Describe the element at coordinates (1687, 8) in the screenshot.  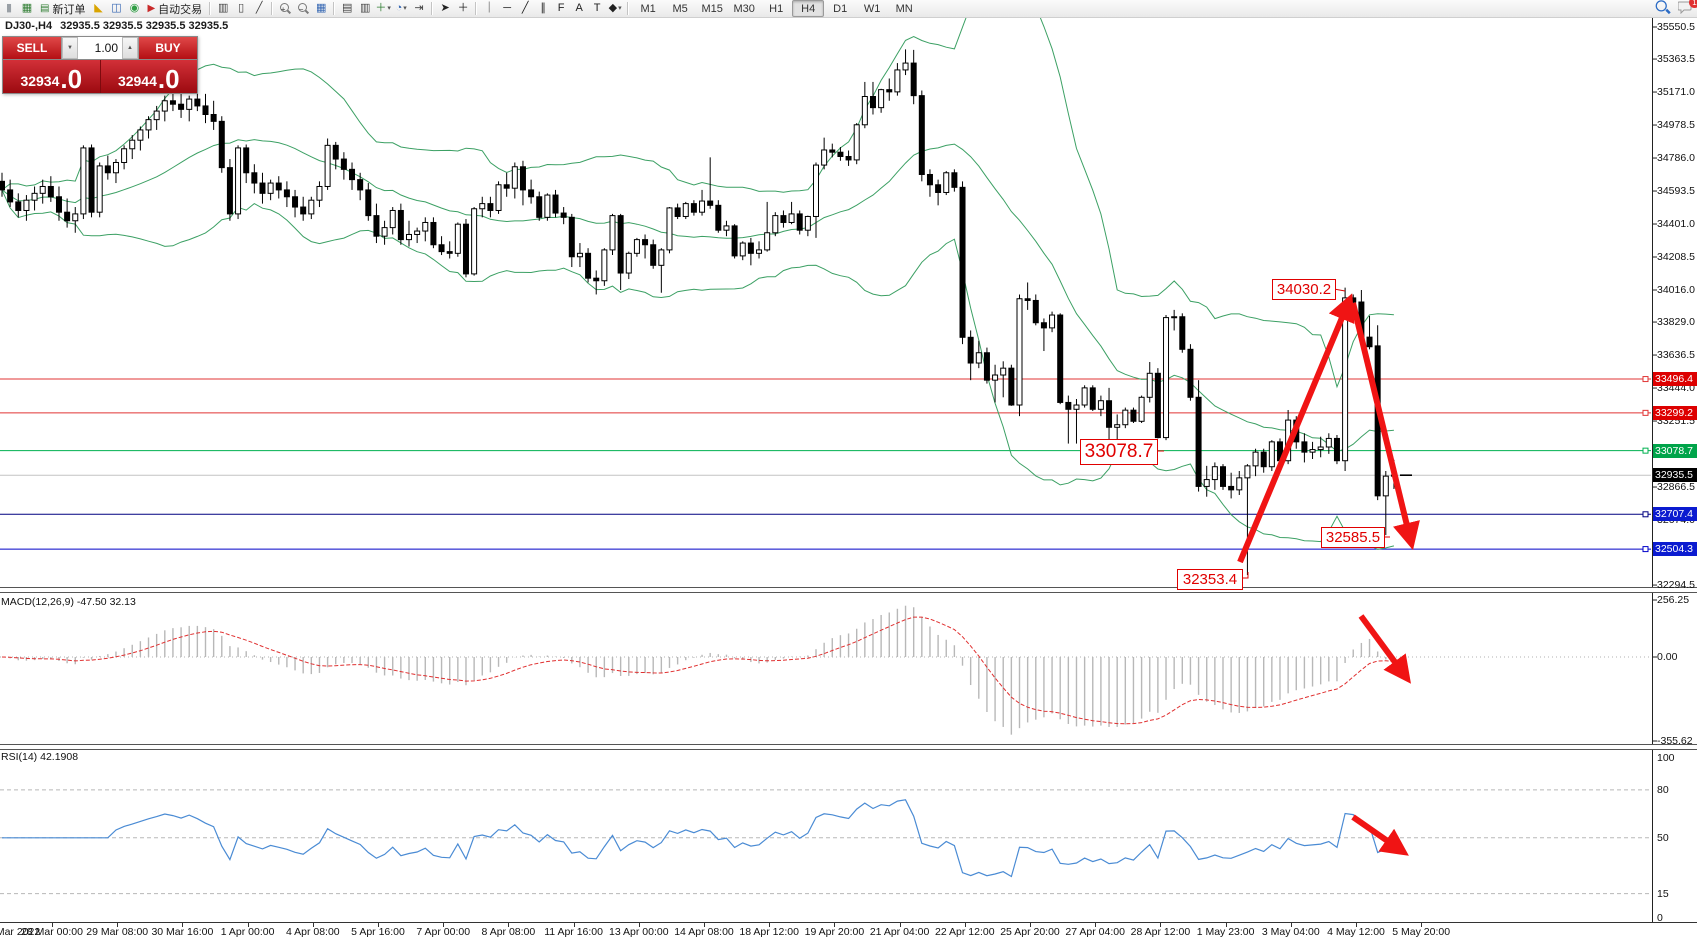
I see `chat-notifications-icon: 1` at that location.